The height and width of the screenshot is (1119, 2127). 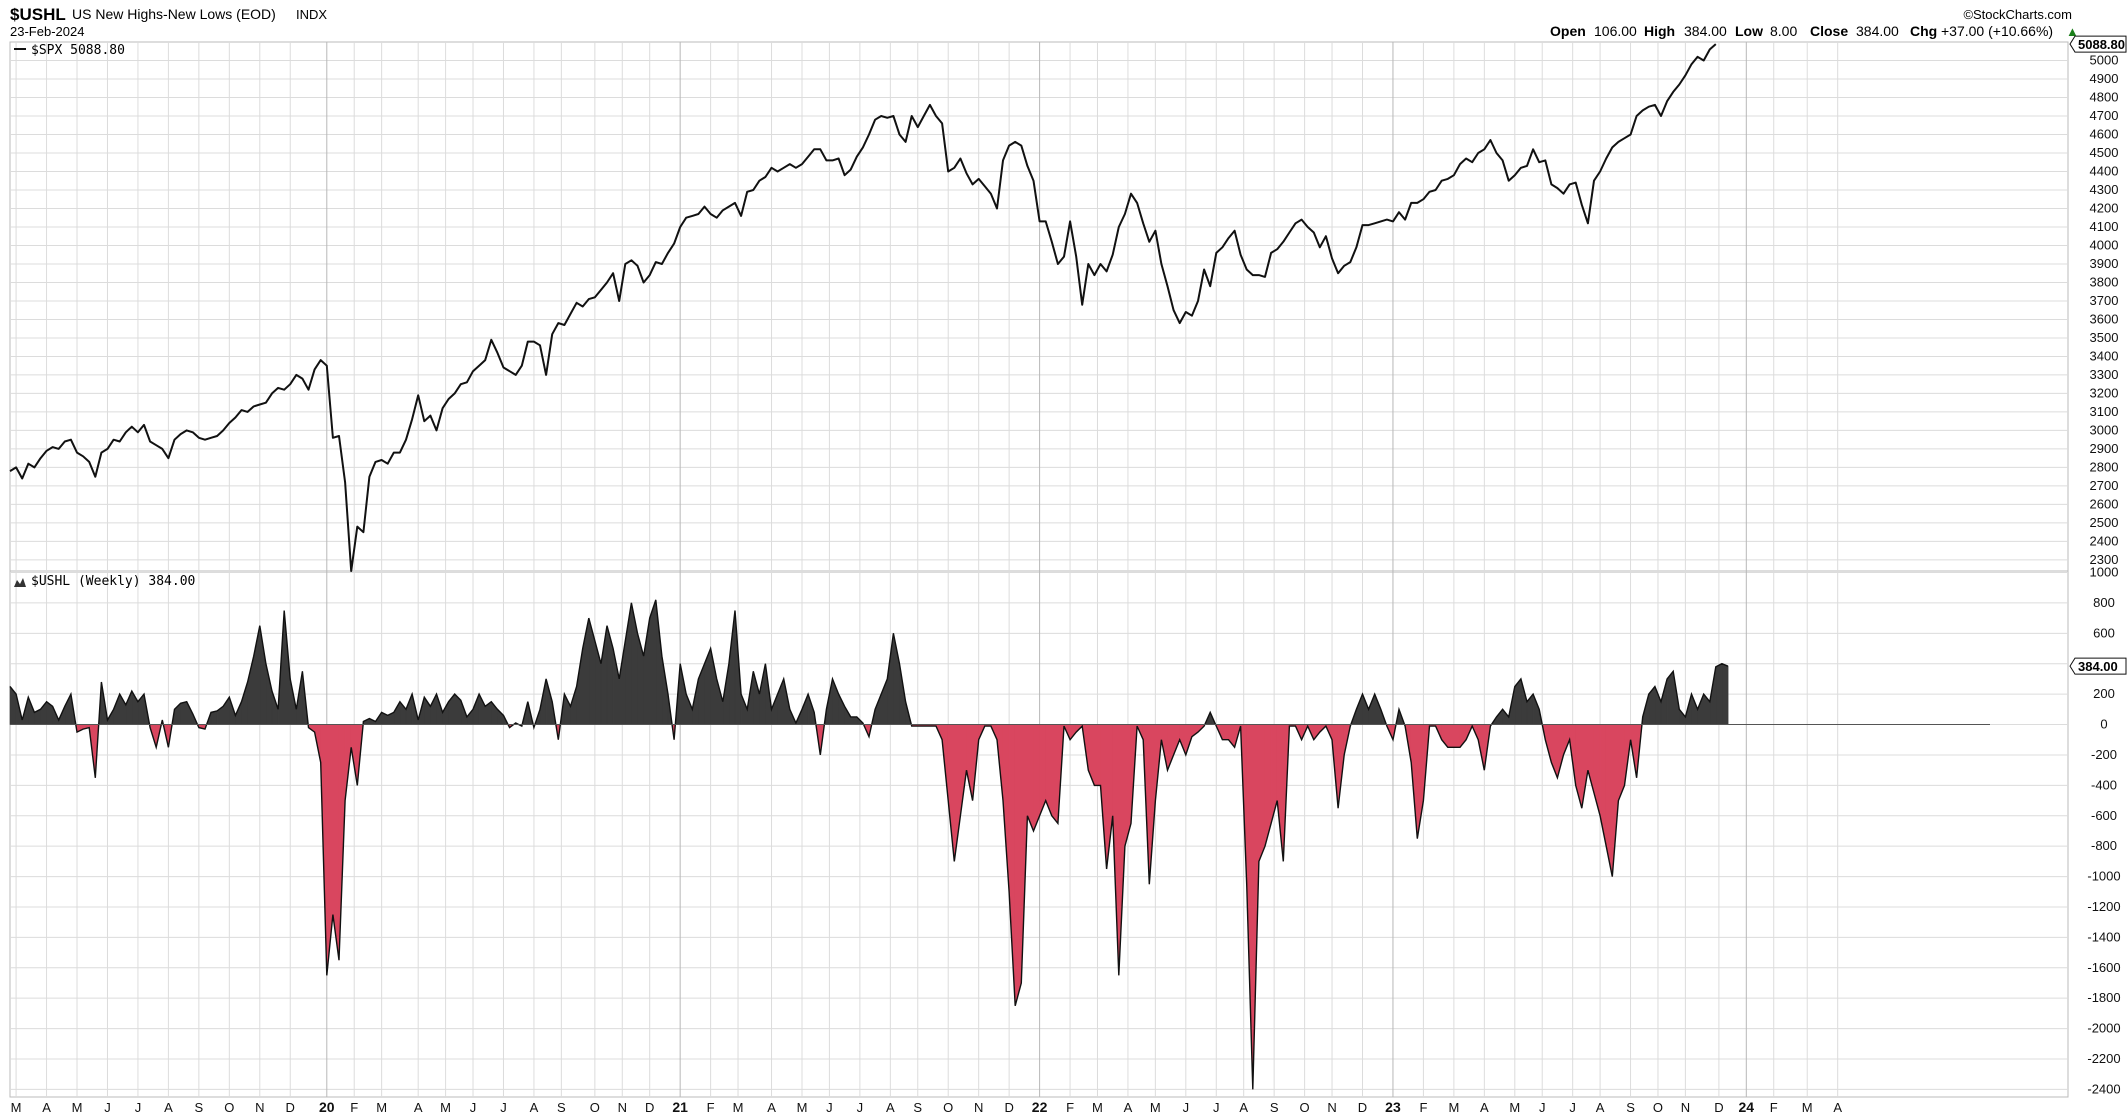 I want to click on price-y-tick: 3300, so click(x=2104, y=374).